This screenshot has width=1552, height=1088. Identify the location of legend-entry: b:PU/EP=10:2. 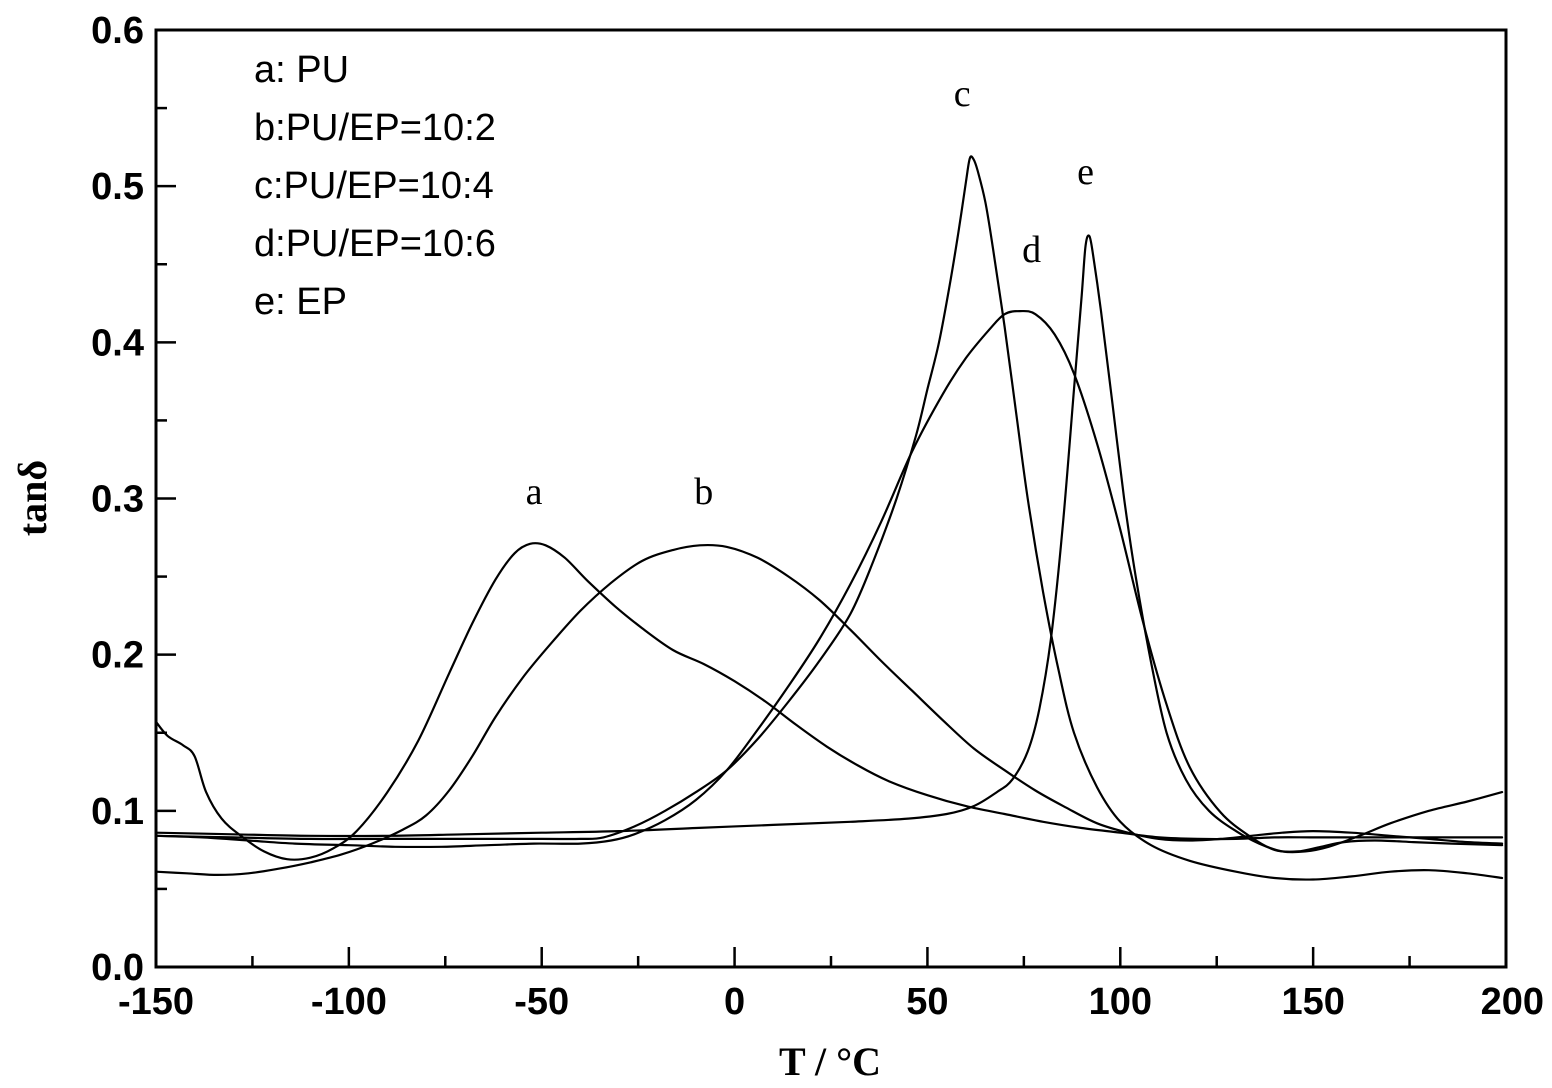
(375, 128).